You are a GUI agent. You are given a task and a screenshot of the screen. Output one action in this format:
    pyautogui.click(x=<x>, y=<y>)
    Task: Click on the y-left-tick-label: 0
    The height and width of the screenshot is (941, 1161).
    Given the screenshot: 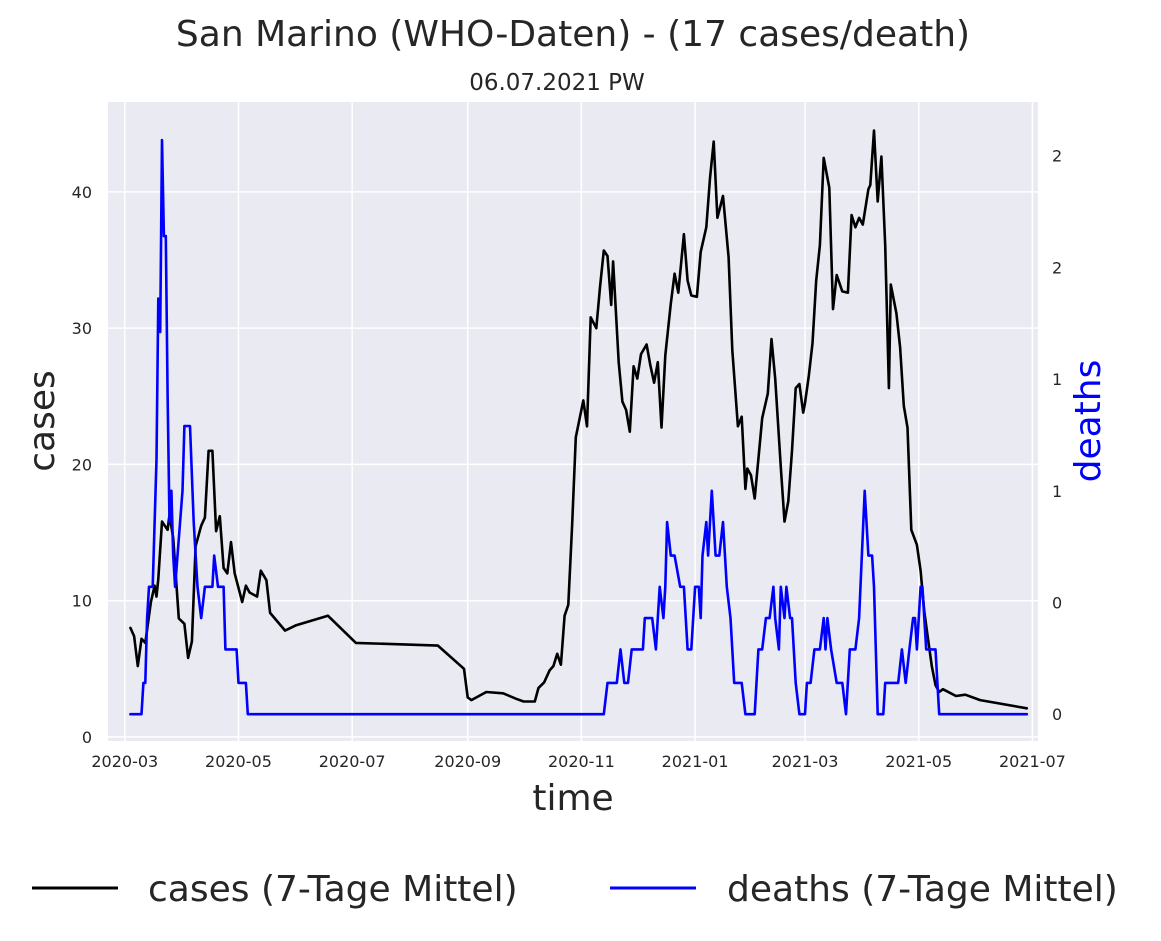 What is the action you would take?
    pyautogui.click(x=87, y=737)
    